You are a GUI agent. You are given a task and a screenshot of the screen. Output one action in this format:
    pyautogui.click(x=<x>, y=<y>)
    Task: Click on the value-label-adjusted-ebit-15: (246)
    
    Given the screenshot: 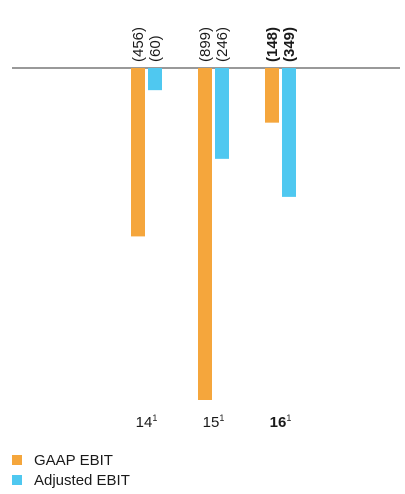 What is the action you would take?
    pyautogui.click(x=222, y=44)
    